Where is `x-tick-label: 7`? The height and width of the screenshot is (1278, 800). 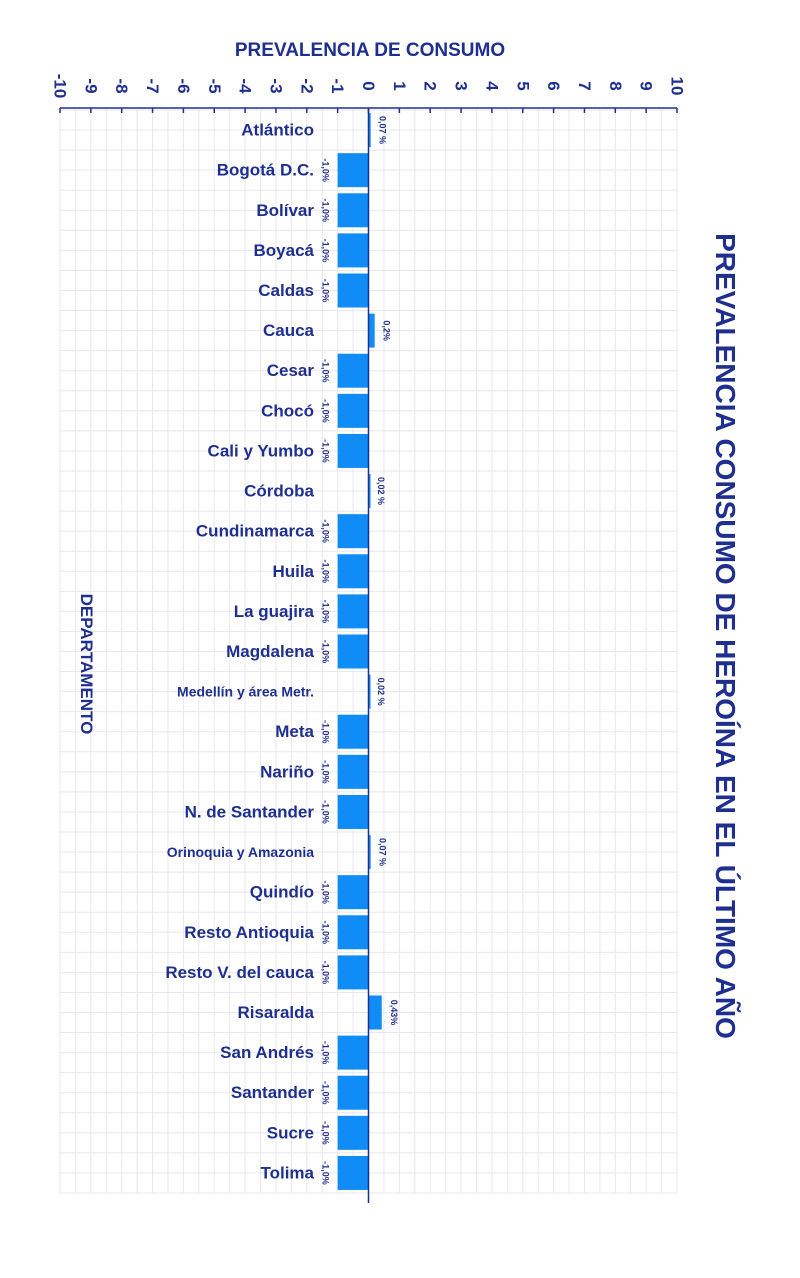 x-tick-label: 7 is located at coordinates (584, 85).